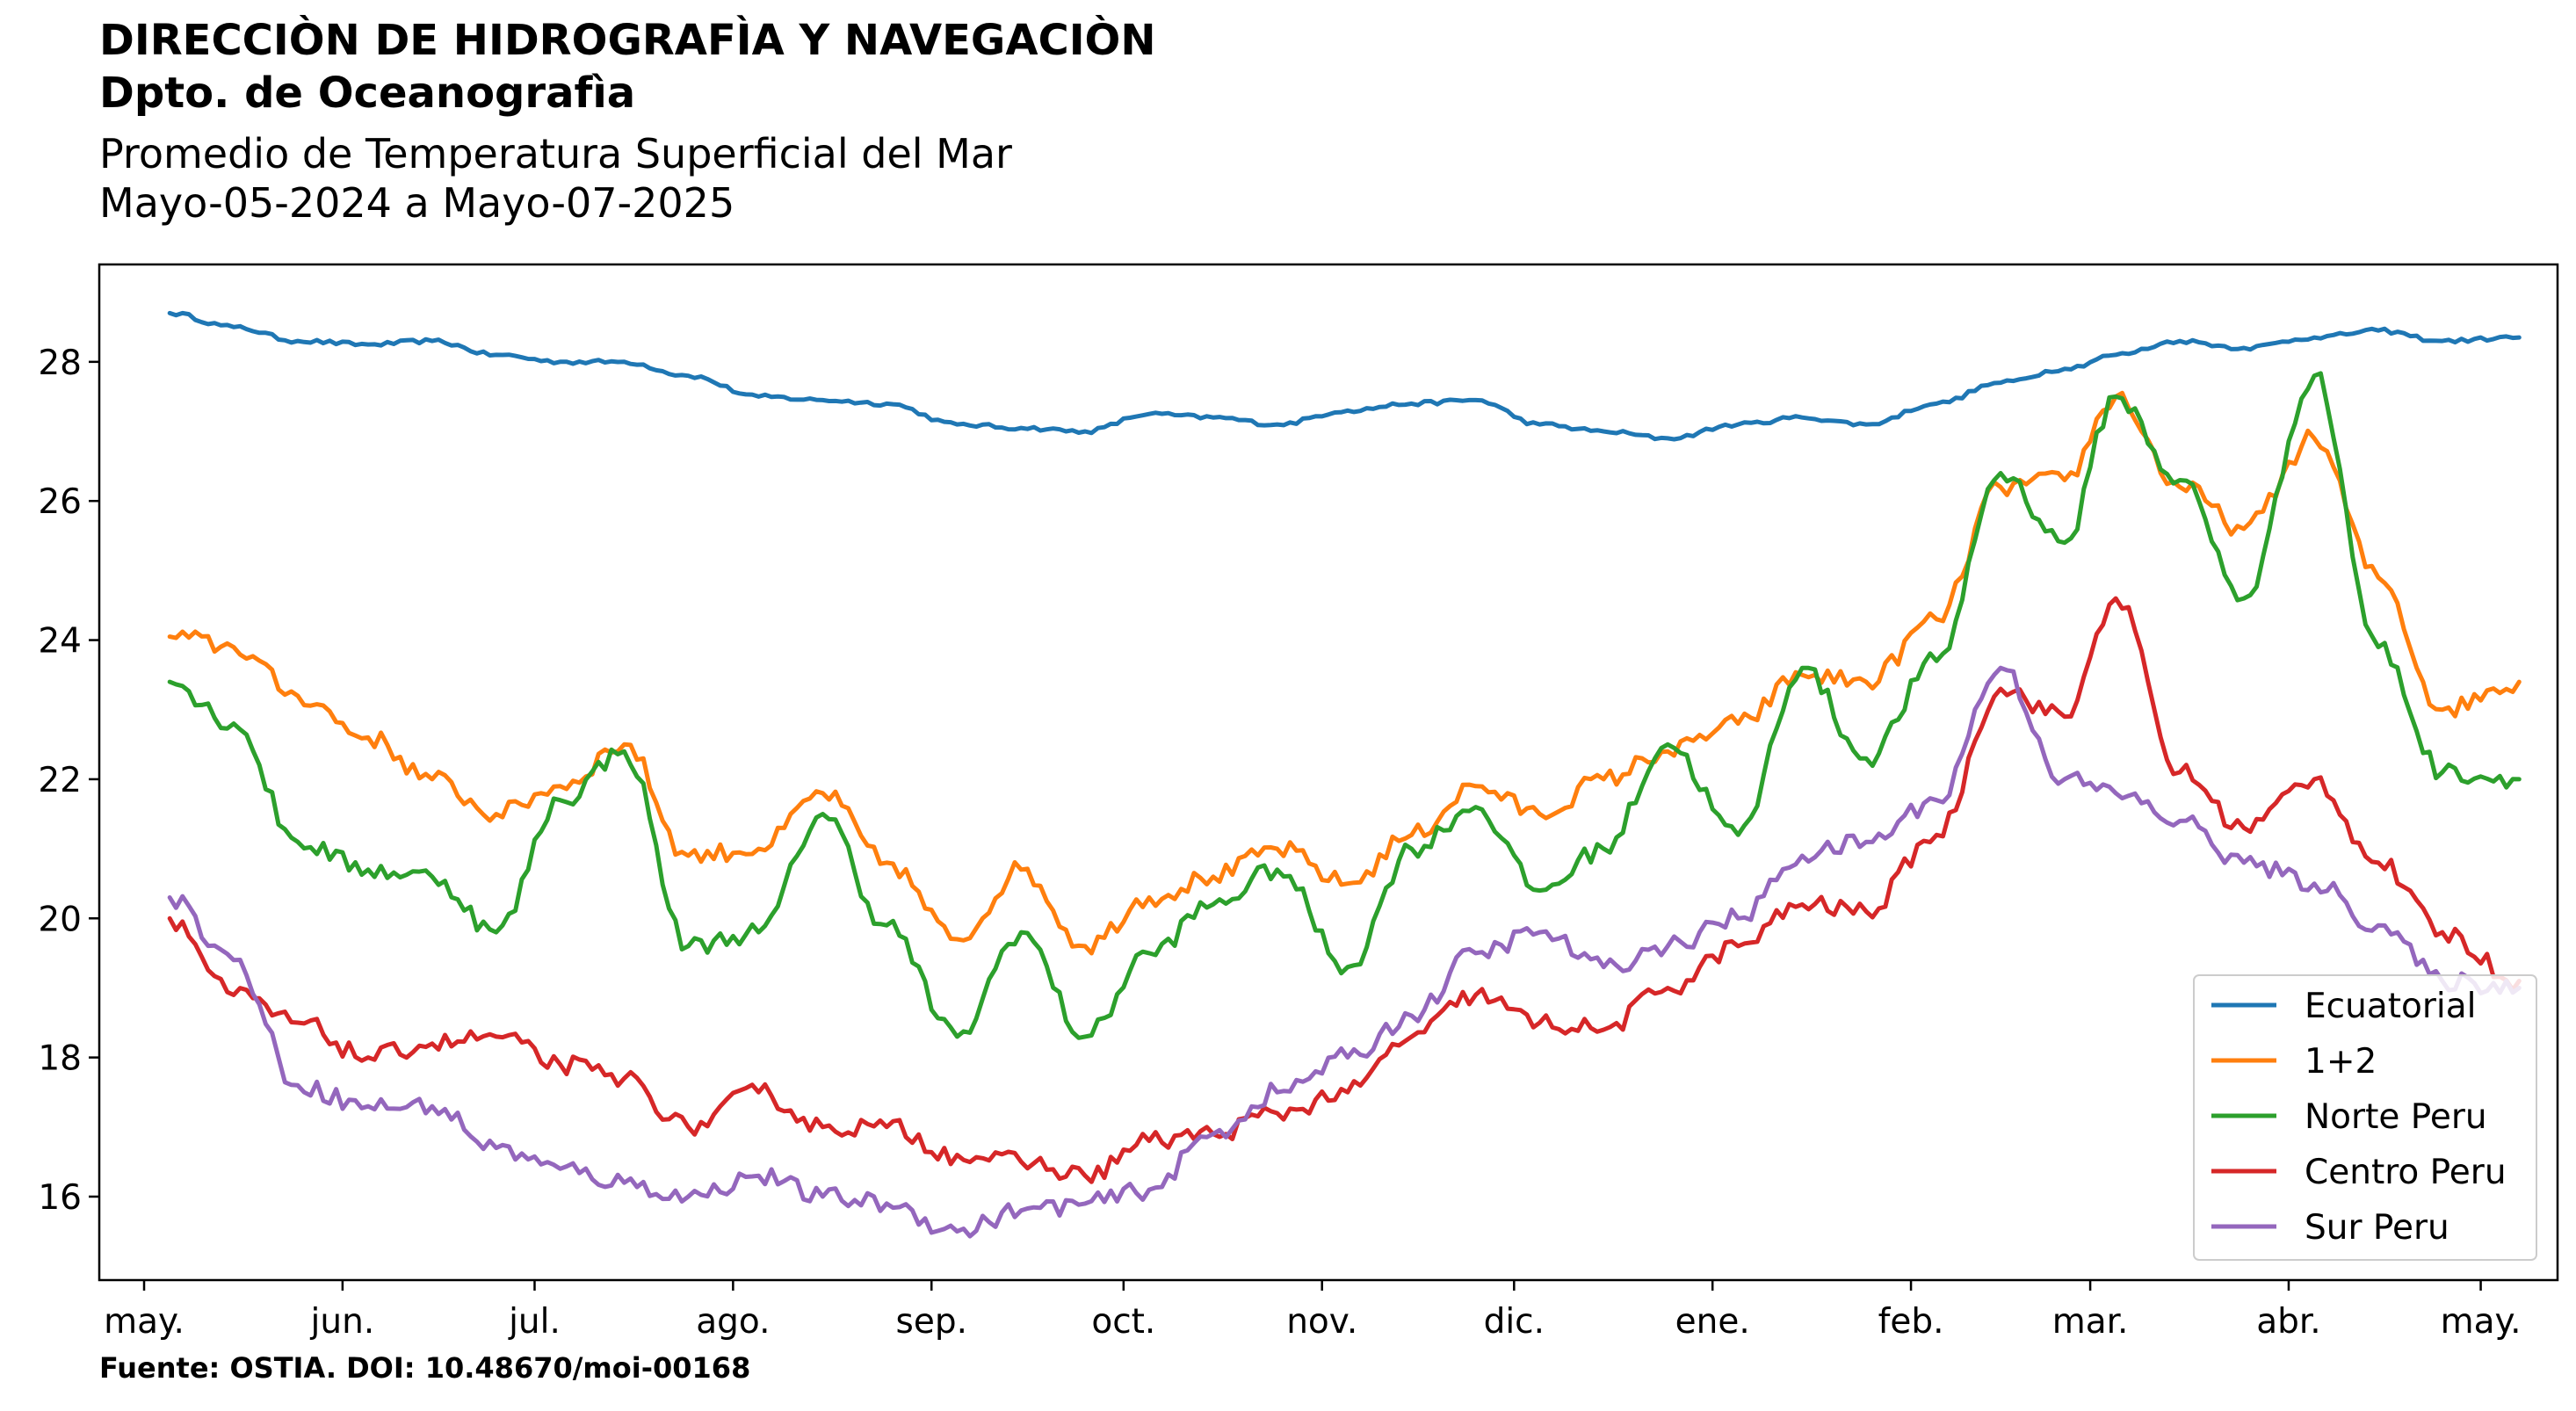  Describe the element at coordinates (1123, 1322) in the screenshot. I see `x-tick-label: oct.` at that location.